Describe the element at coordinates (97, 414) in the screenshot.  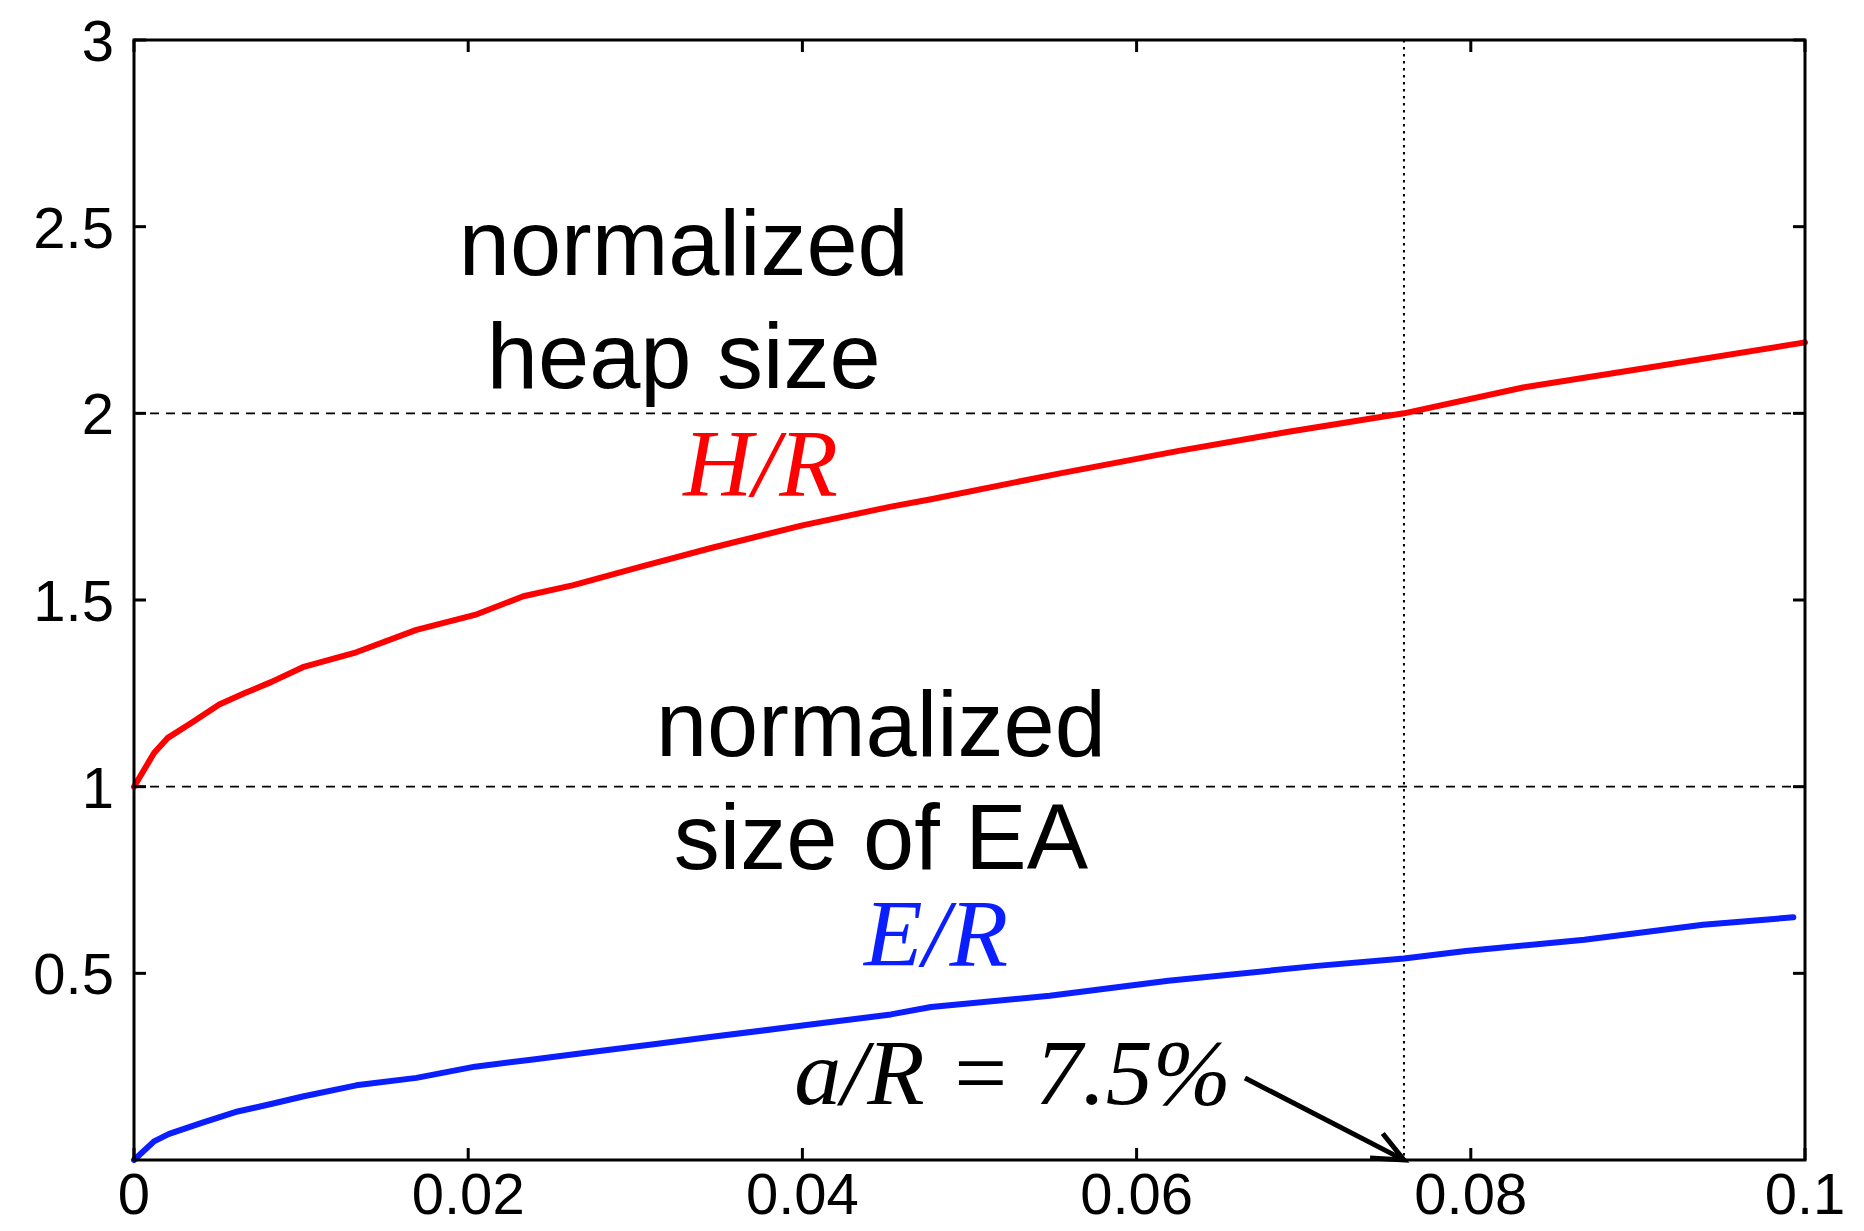
I see `y-tick-label: 2` at that location.